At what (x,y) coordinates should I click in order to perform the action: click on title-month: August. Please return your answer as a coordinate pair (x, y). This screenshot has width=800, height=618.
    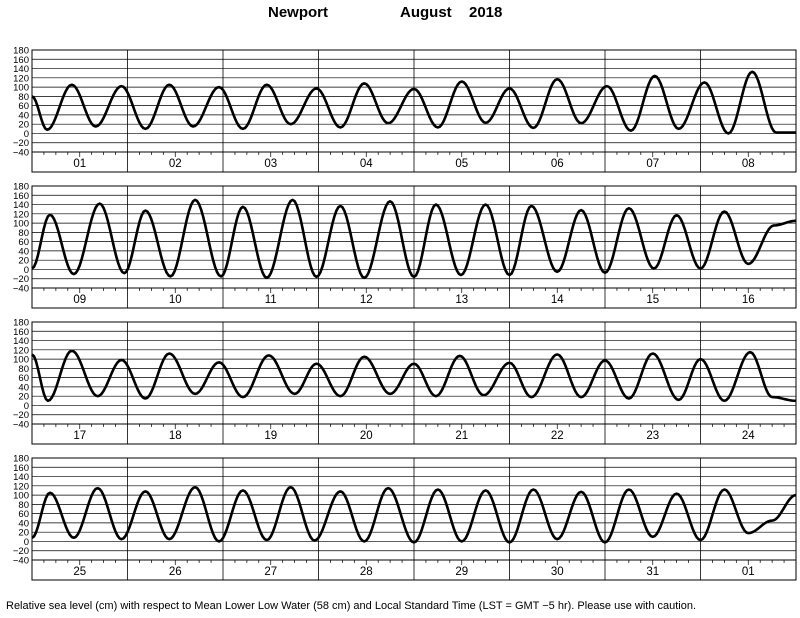
    Looking at the image, I should click on (426, 12).